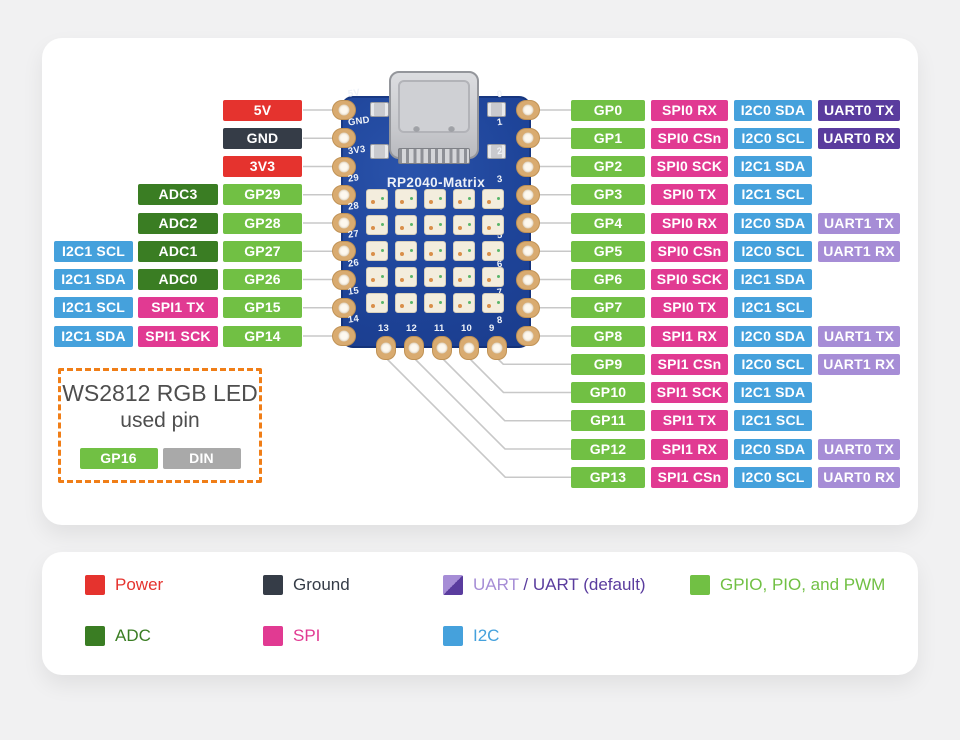  Describe the element at coordinates (496, 584) in the screenshot. I see `legend-label-part: UART` at that location.